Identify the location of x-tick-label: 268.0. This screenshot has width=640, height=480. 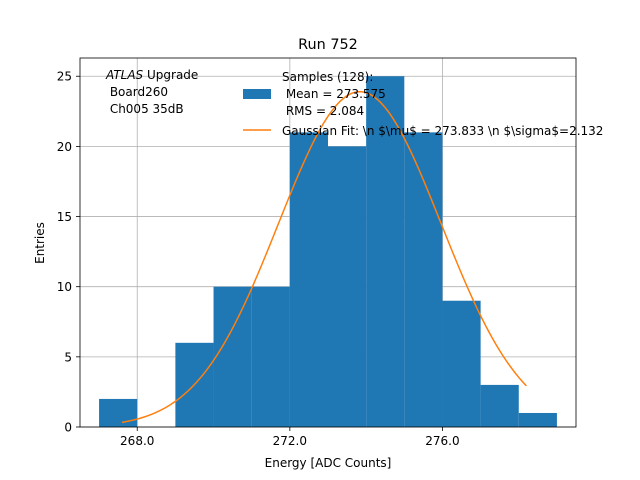
(137, 441).